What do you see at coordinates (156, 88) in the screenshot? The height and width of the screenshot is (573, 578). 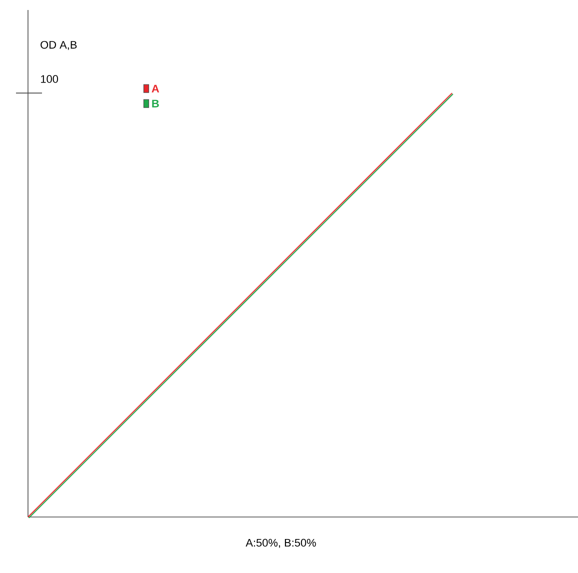 I see `legend-label: A` at bounding box center [156, 88].